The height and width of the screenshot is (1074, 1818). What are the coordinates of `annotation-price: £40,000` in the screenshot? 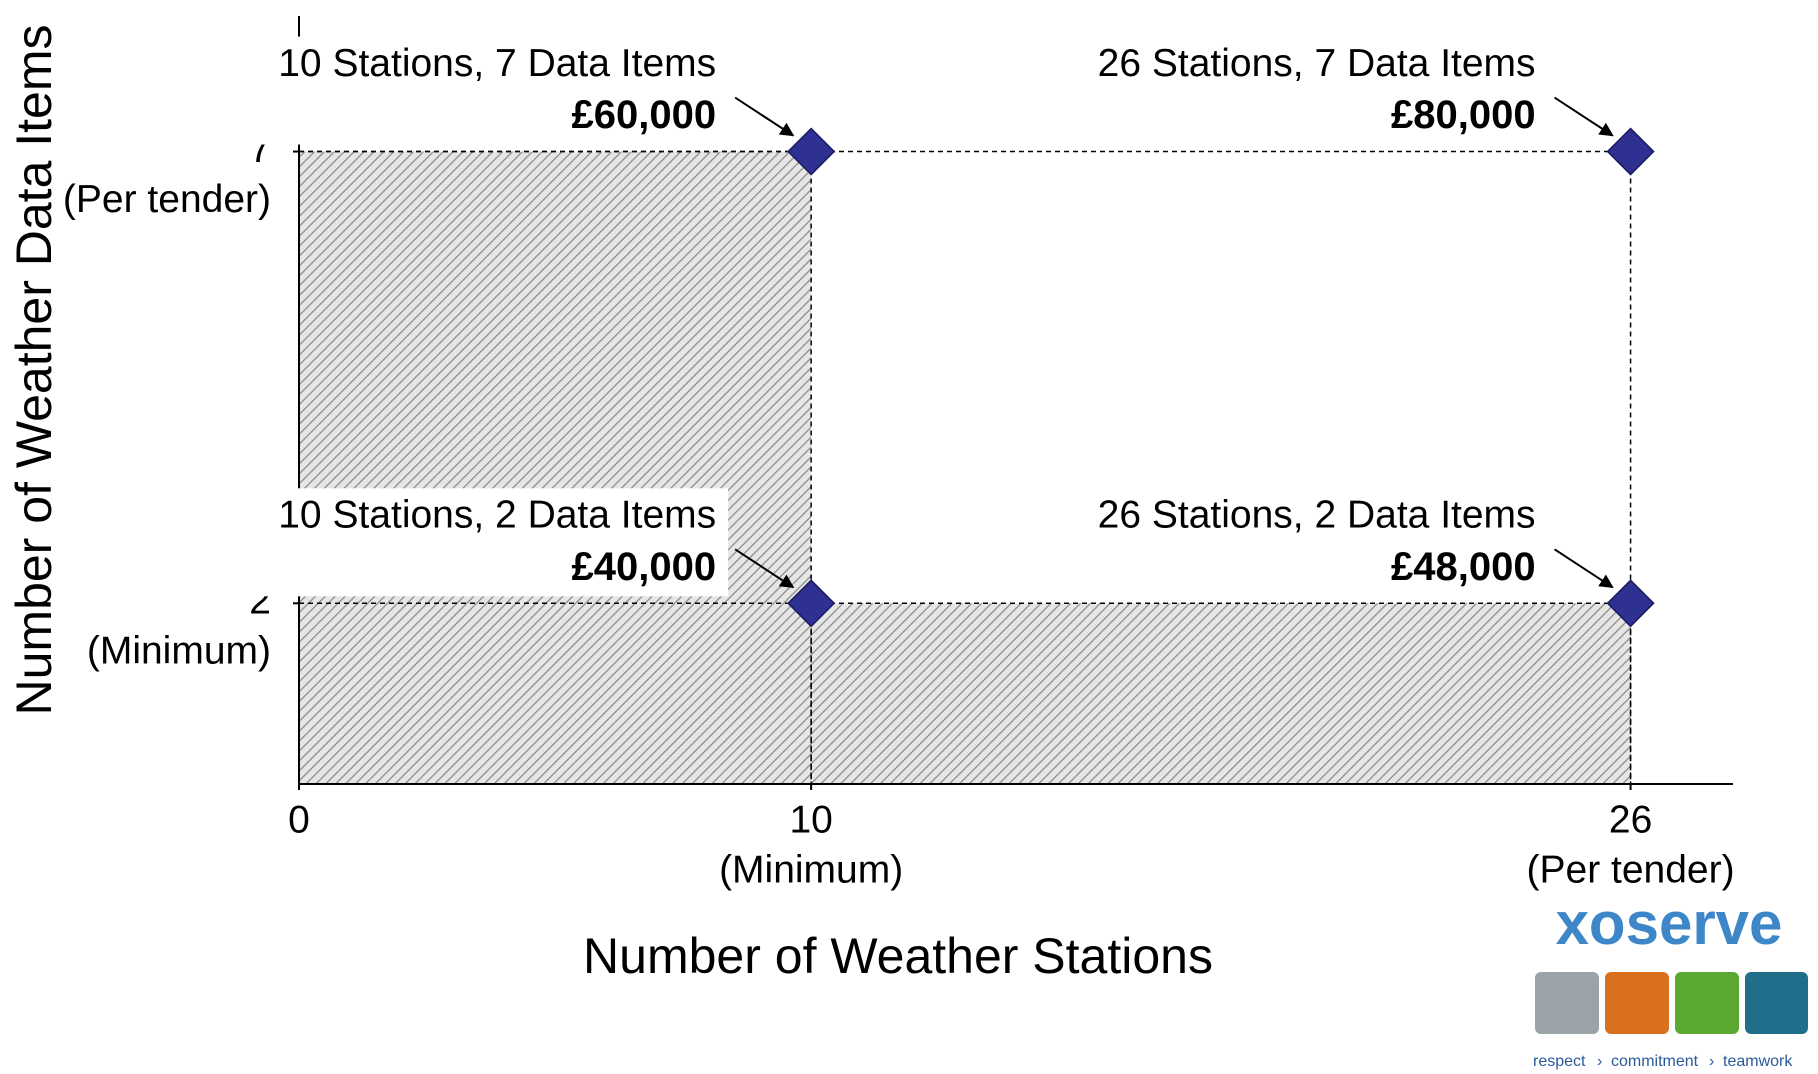 It's located at (644, 567).